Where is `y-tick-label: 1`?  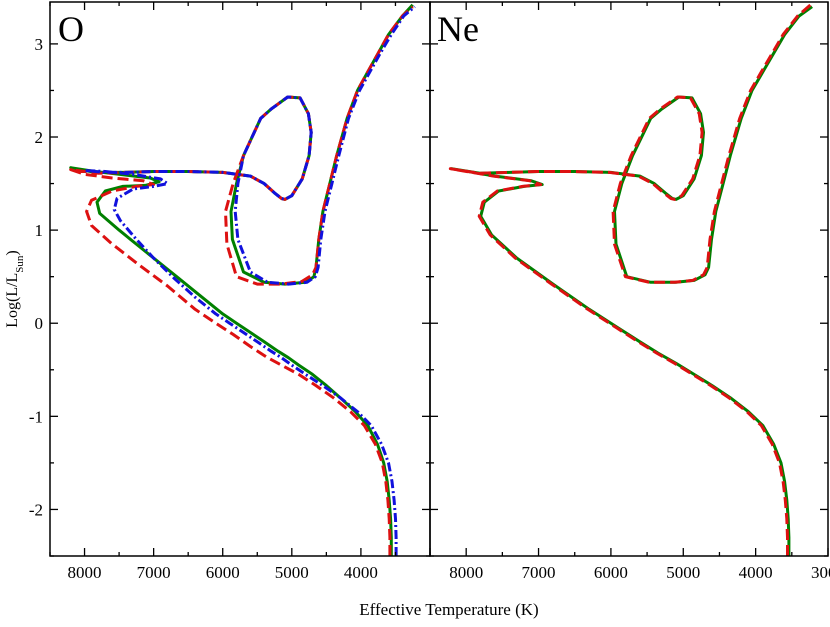
y-tick-label: 1 is located at coordinates (39, 230).